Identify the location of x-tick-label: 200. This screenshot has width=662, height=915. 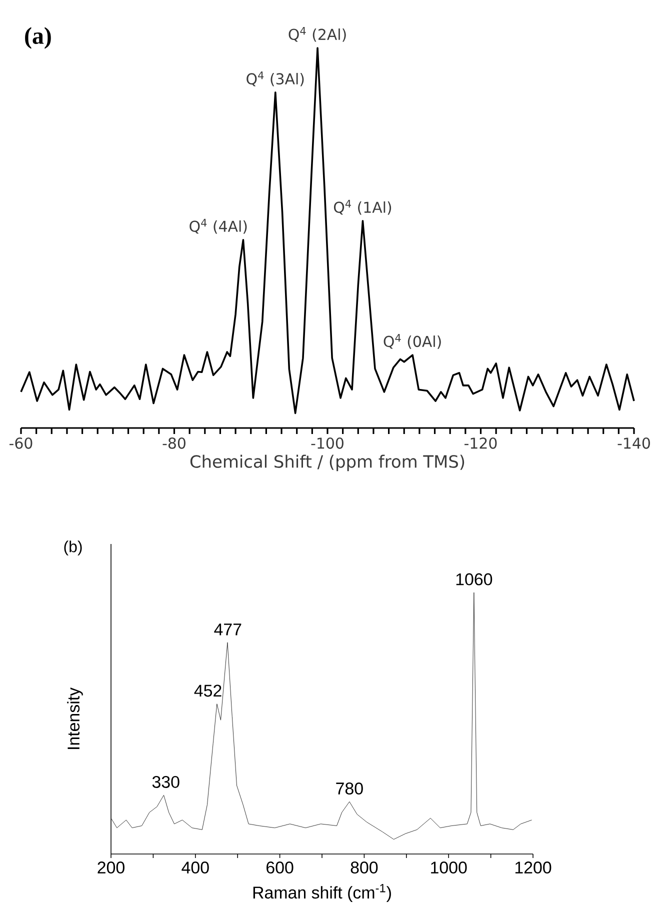
(111, 868).